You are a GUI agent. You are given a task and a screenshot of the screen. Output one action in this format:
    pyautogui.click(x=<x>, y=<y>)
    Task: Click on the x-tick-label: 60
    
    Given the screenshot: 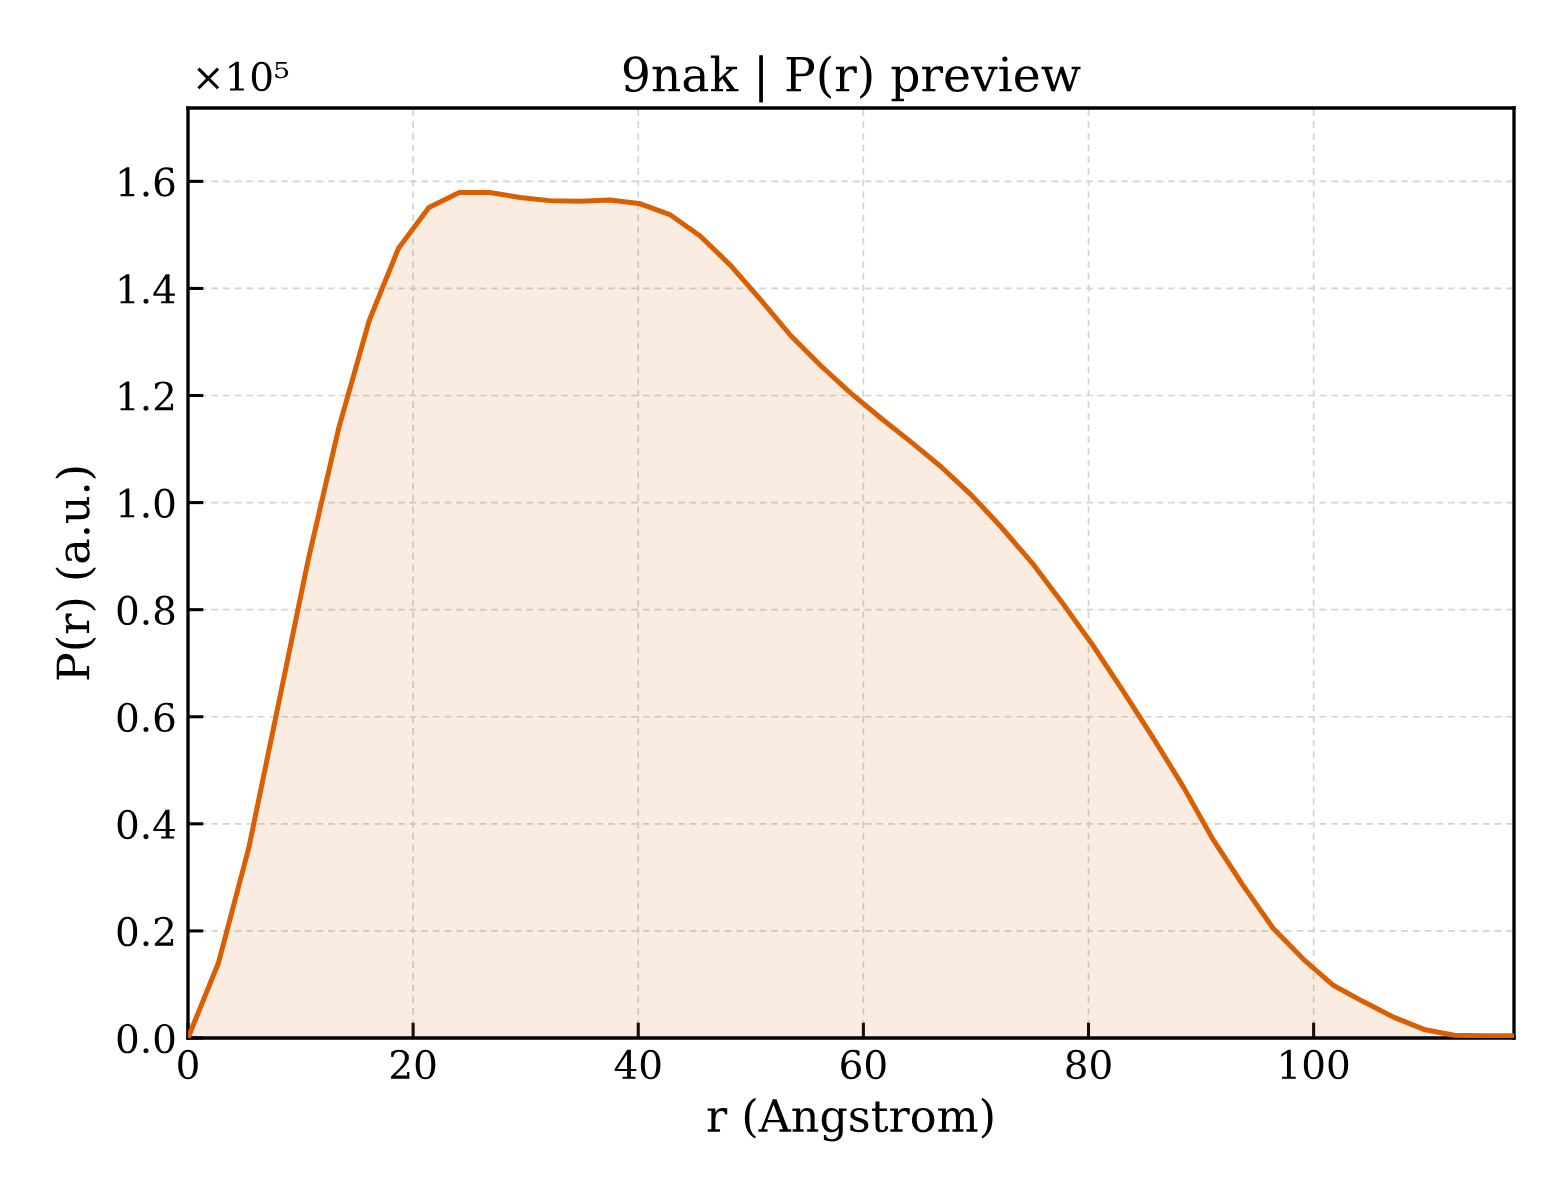 What is the action you would take?
    pyautogui.click(x=863, y=1064)
    